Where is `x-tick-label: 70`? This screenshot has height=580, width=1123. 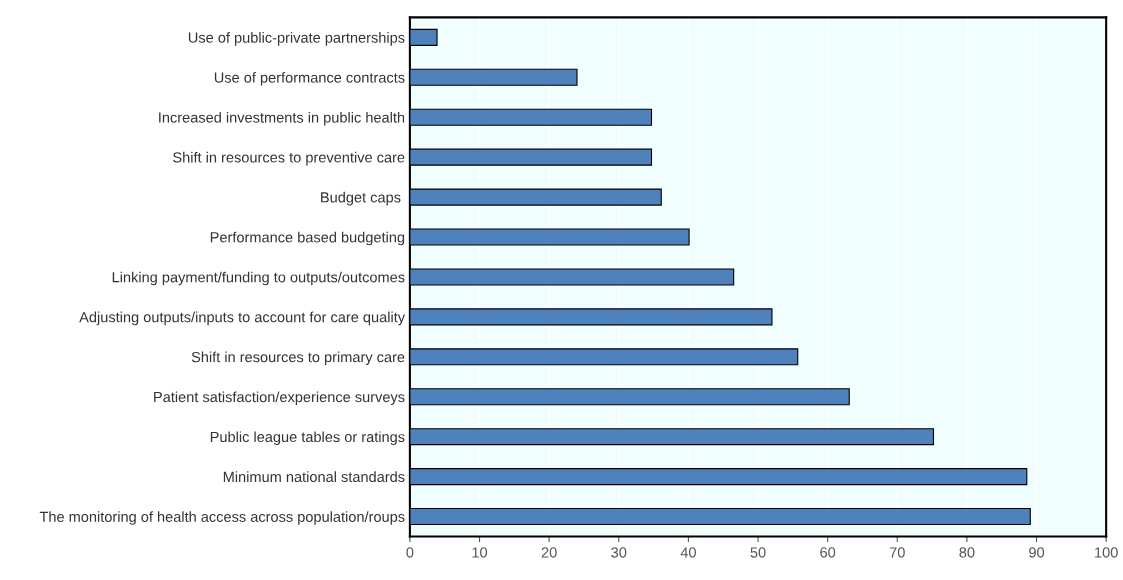 x-tick-label: 70 is located at coordinates (897, 552).